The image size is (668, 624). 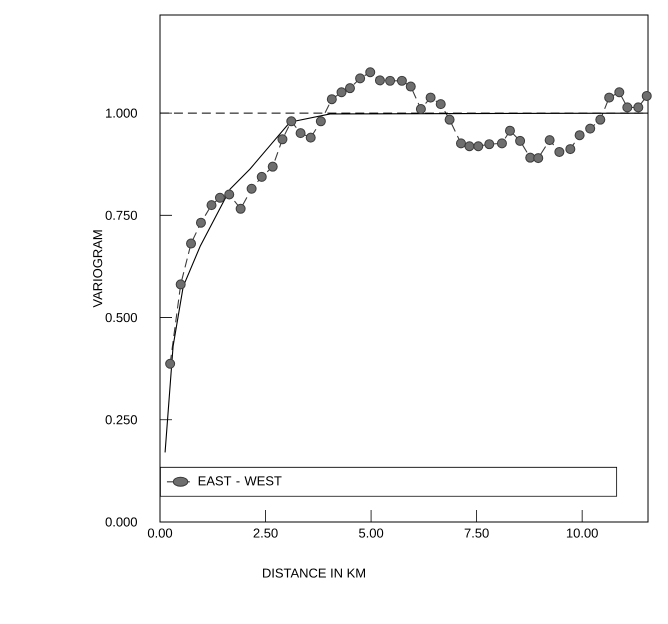 I want to click on y-tick-label: 0.500, so click(x=121, y=317).